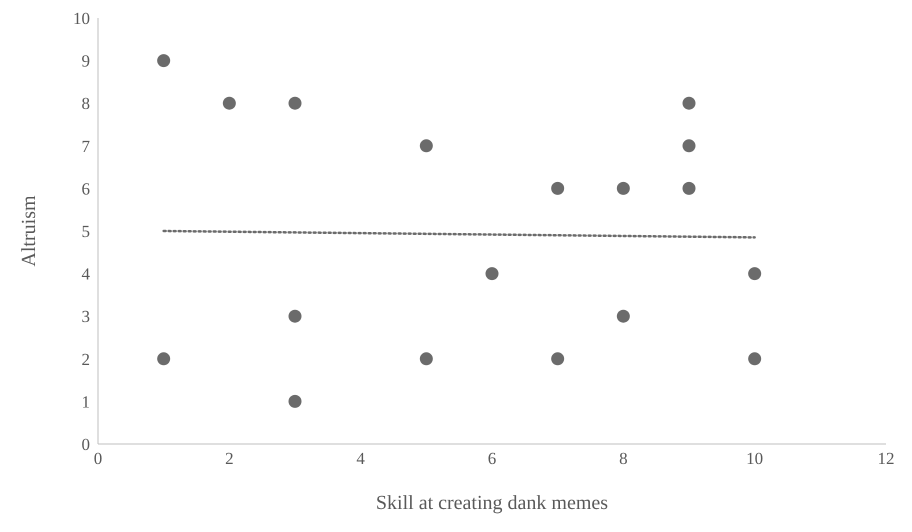 Image resolution: width=912 pixels, height=532 pixels. I want to click on x-tick-label: 4, so click(361, 458).